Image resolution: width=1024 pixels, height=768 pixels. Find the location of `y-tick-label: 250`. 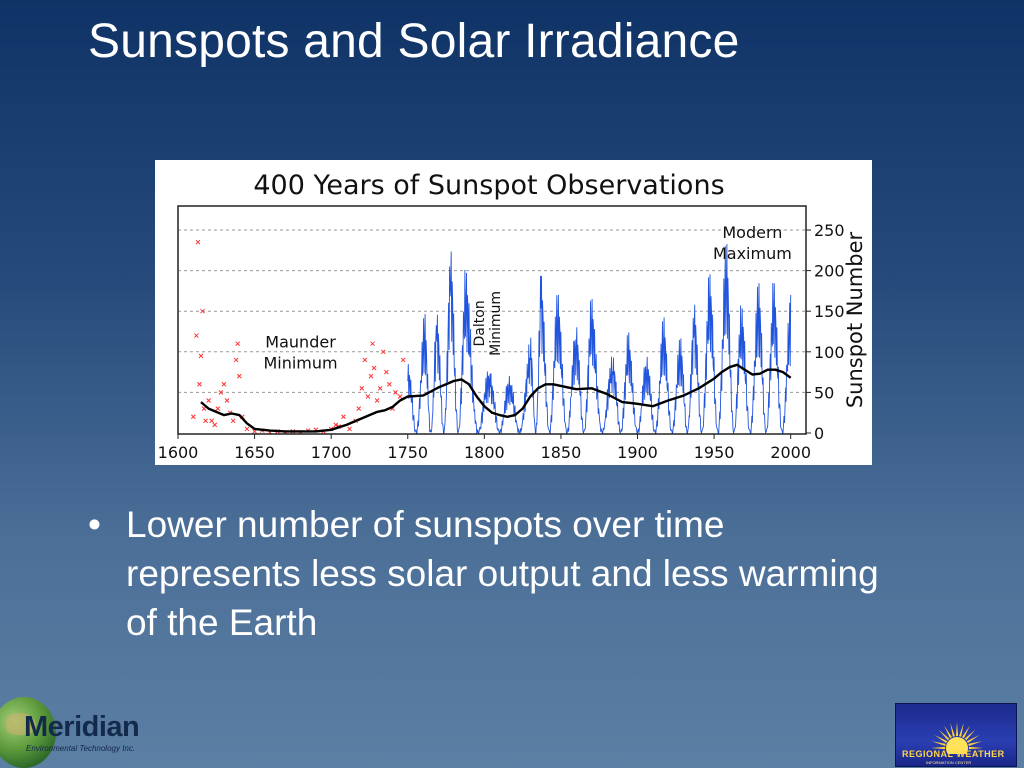

y-tick-label: 250 is located at coordinates (829, 230).